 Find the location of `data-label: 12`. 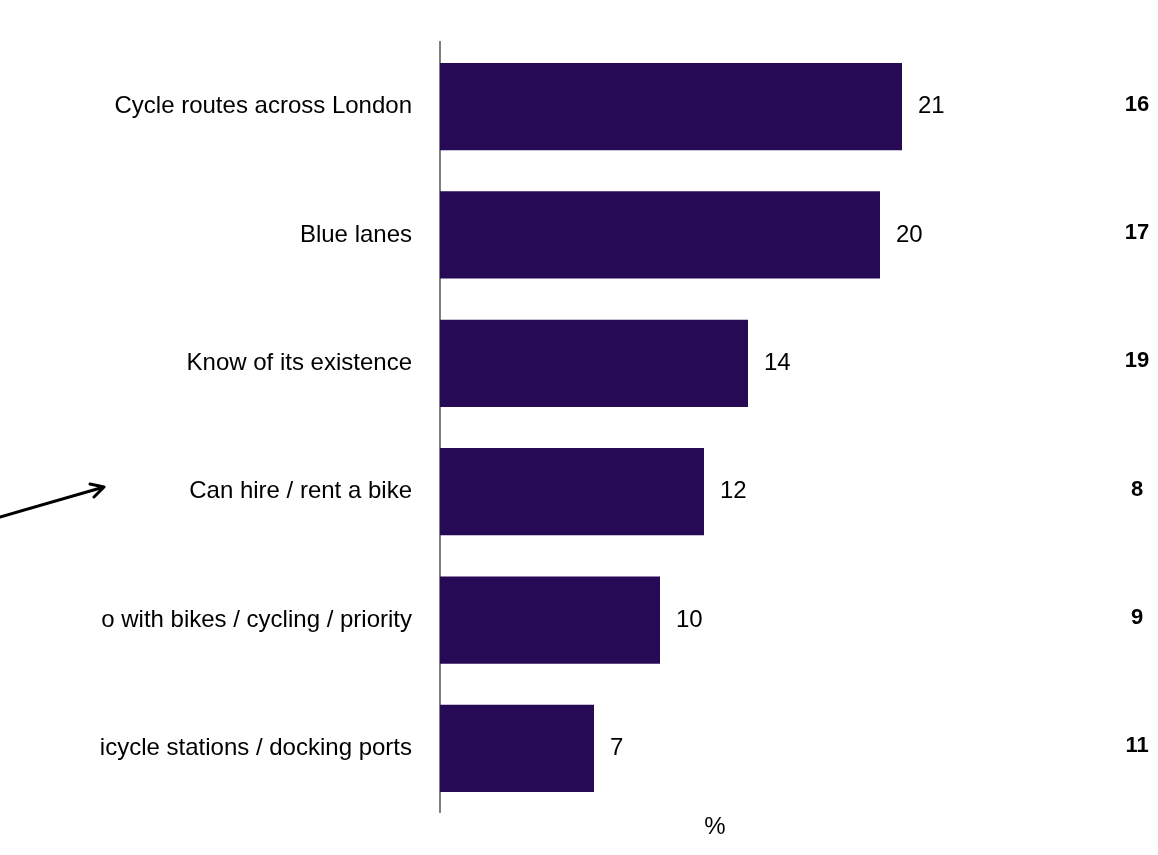

data-label: 12 is located at coordinates (733, 490).